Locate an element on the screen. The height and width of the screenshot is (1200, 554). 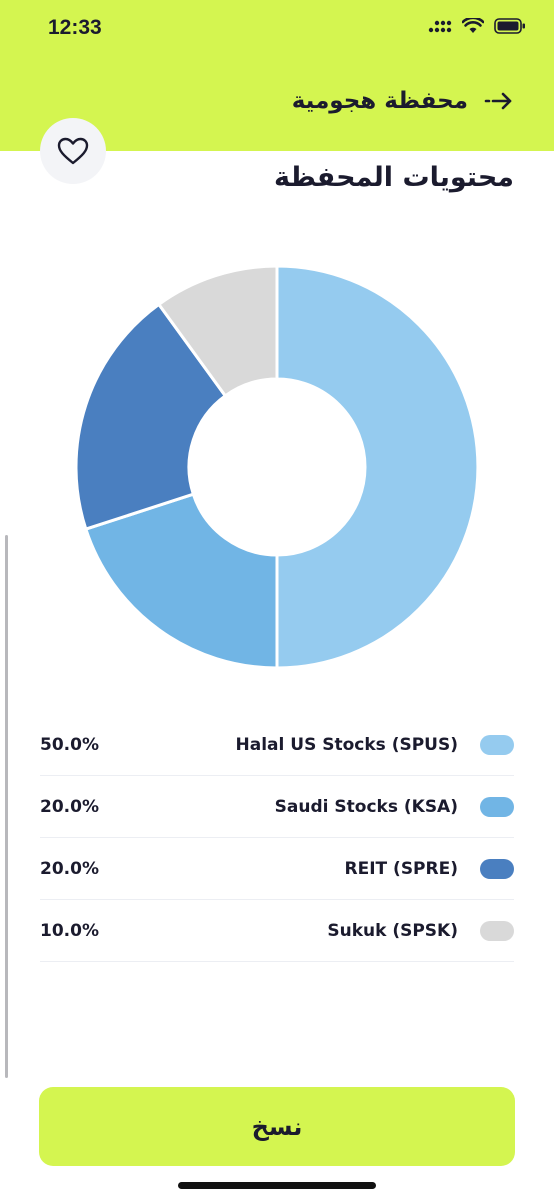
legend-label-group: Halal US Stocks (SPUS) is located at coordinates (374, 744).